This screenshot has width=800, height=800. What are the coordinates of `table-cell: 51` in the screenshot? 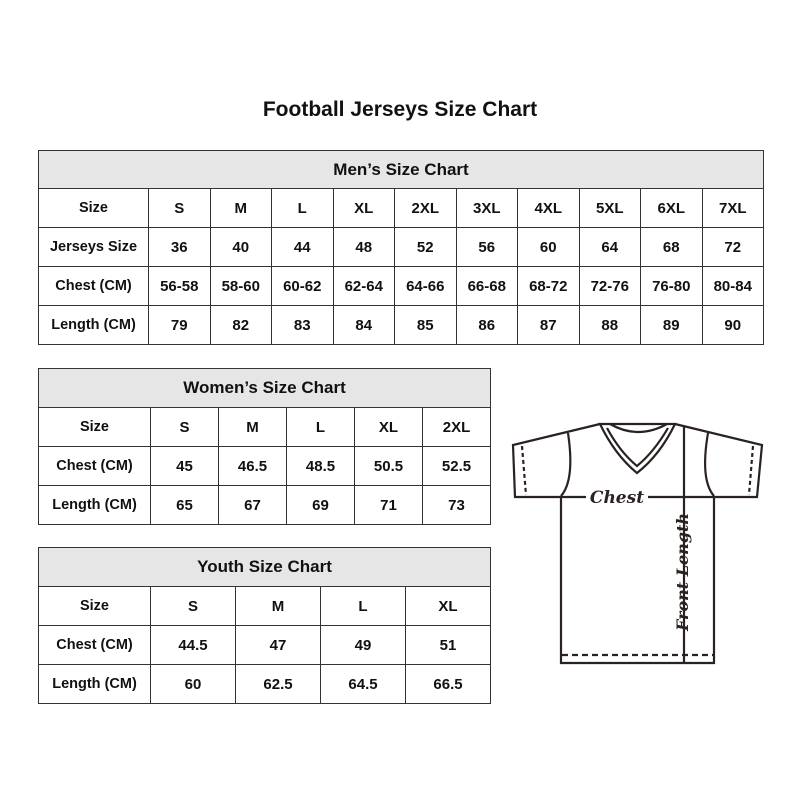 It's located at (448, 645).